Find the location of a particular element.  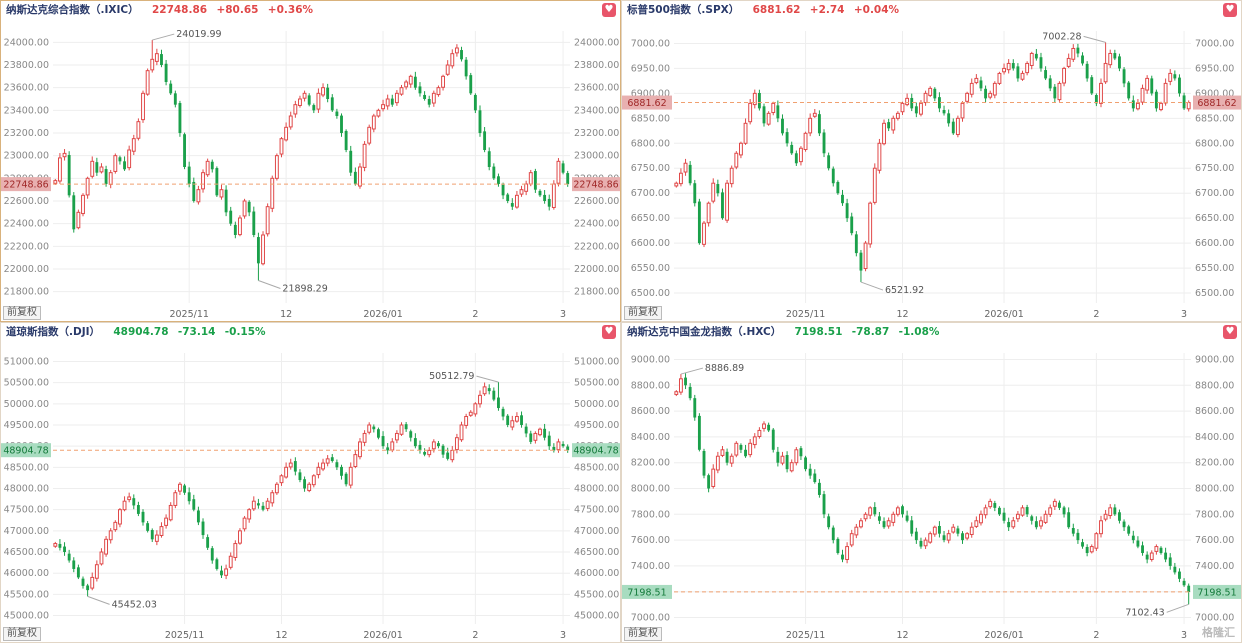

x-tick-label: 2 is located at coordinates (475, 314).